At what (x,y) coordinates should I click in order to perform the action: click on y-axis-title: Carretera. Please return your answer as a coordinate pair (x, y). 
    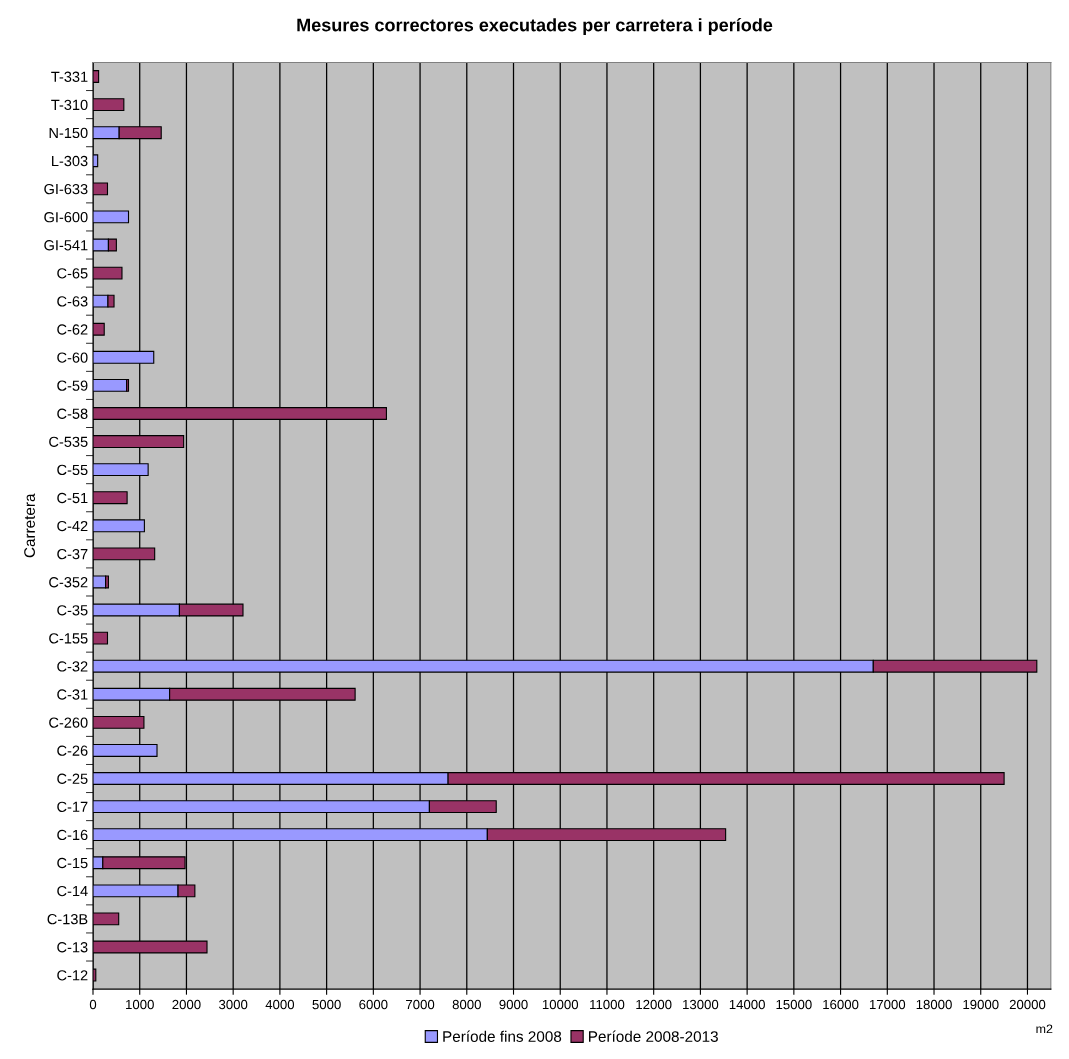
    Looking at the image, I should click on (29, 525).